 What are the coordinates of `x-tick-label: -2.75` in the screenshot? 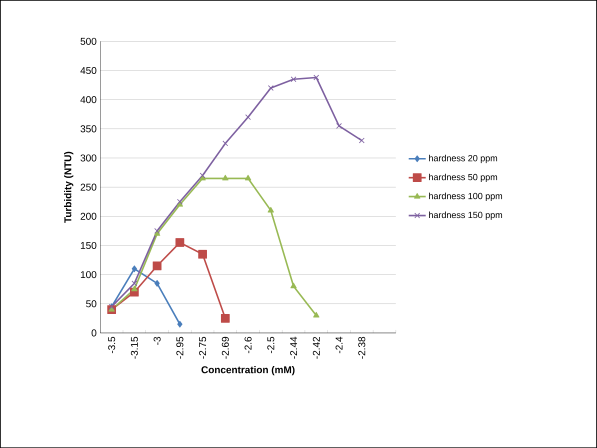 It's located at (202, 347).